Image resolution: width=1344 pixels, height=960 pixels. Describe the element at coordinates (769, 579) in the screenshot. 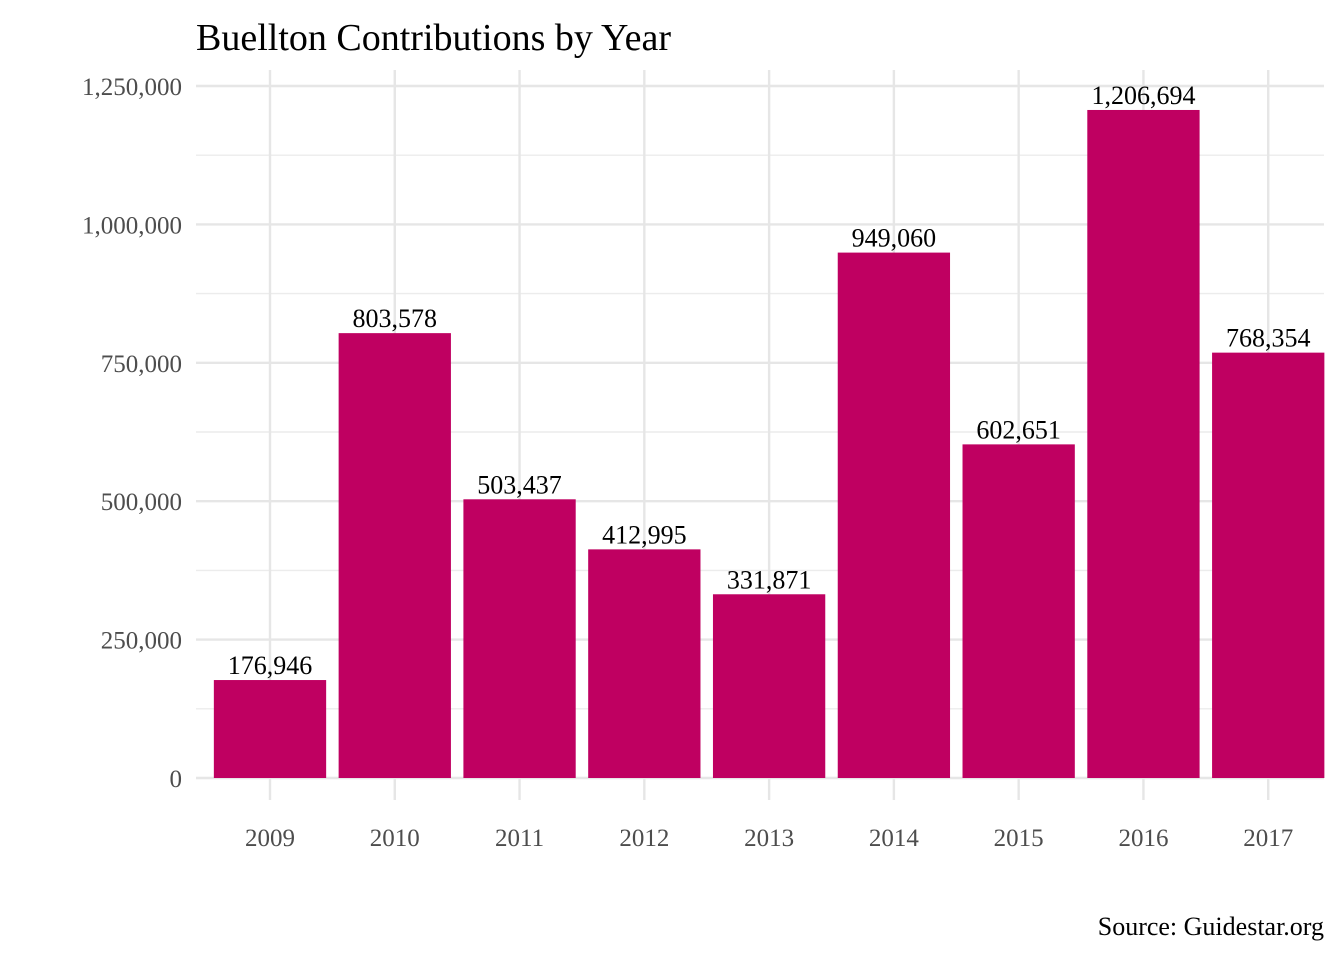

I see `data-label-2013: 331,871` at that location.